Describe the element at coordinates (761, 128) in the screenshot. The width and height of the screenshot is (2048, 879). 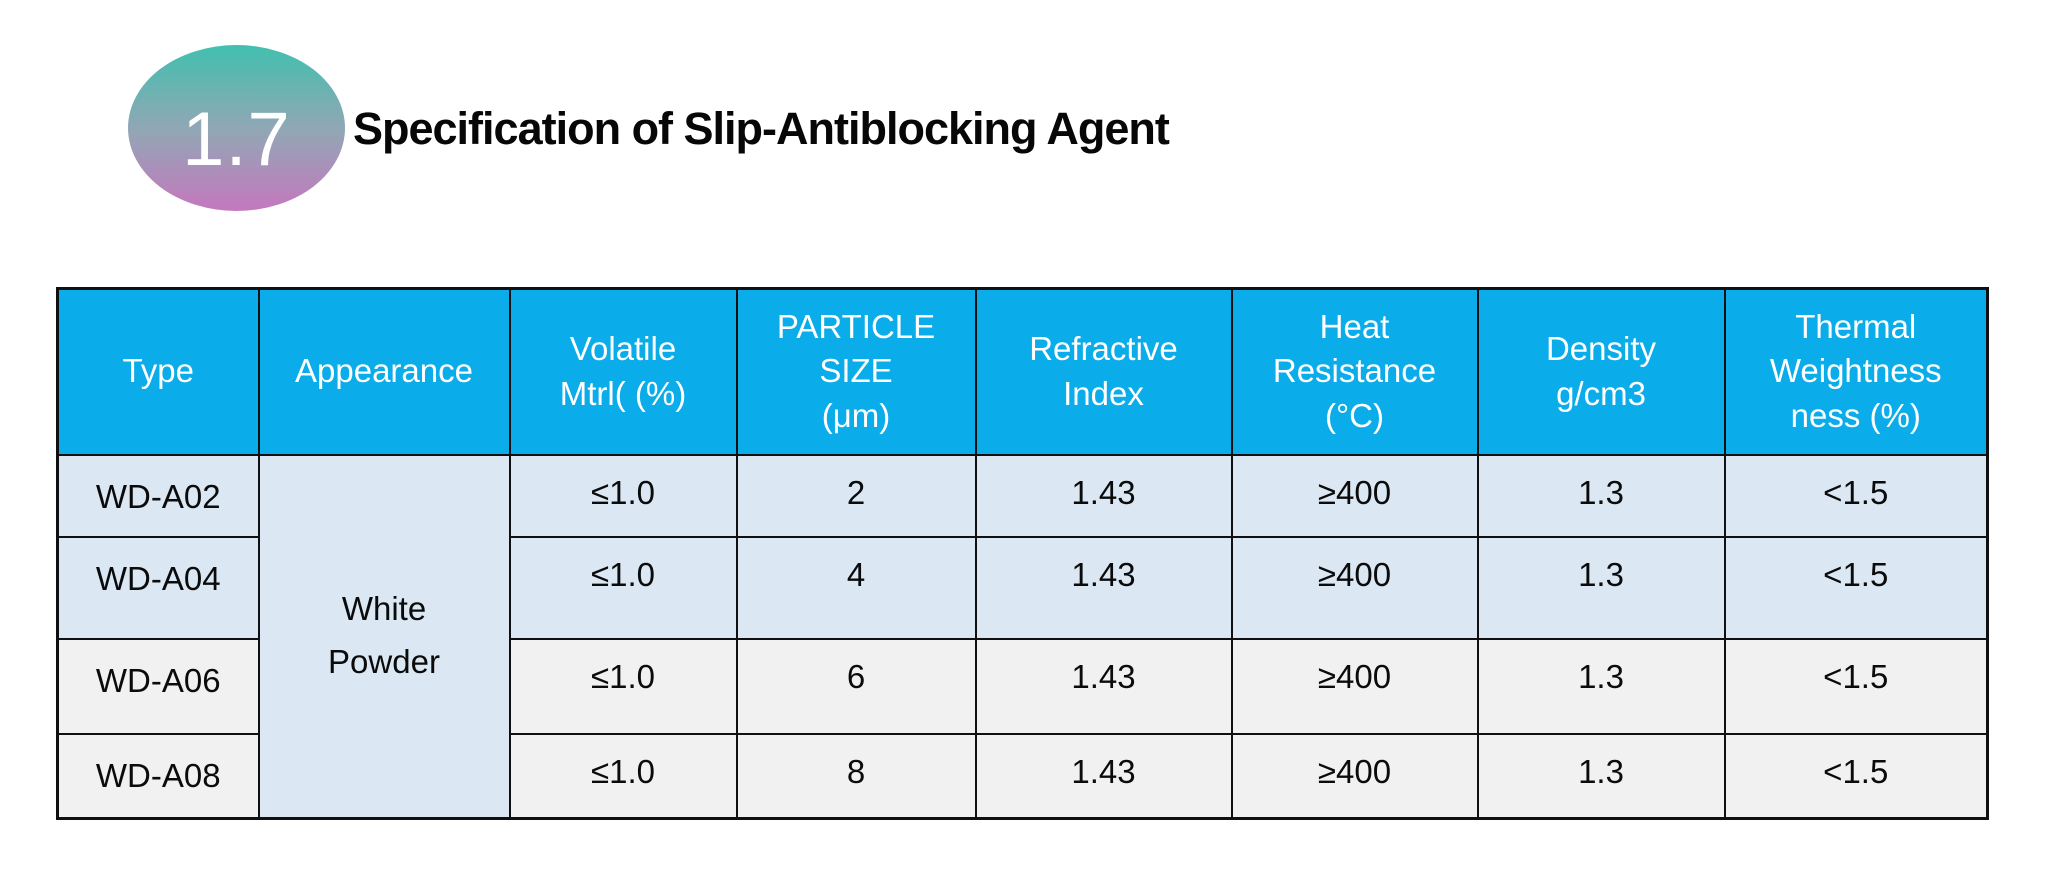
I see `page-title: Specification of Slip-Antiblocking Agent` at that location.